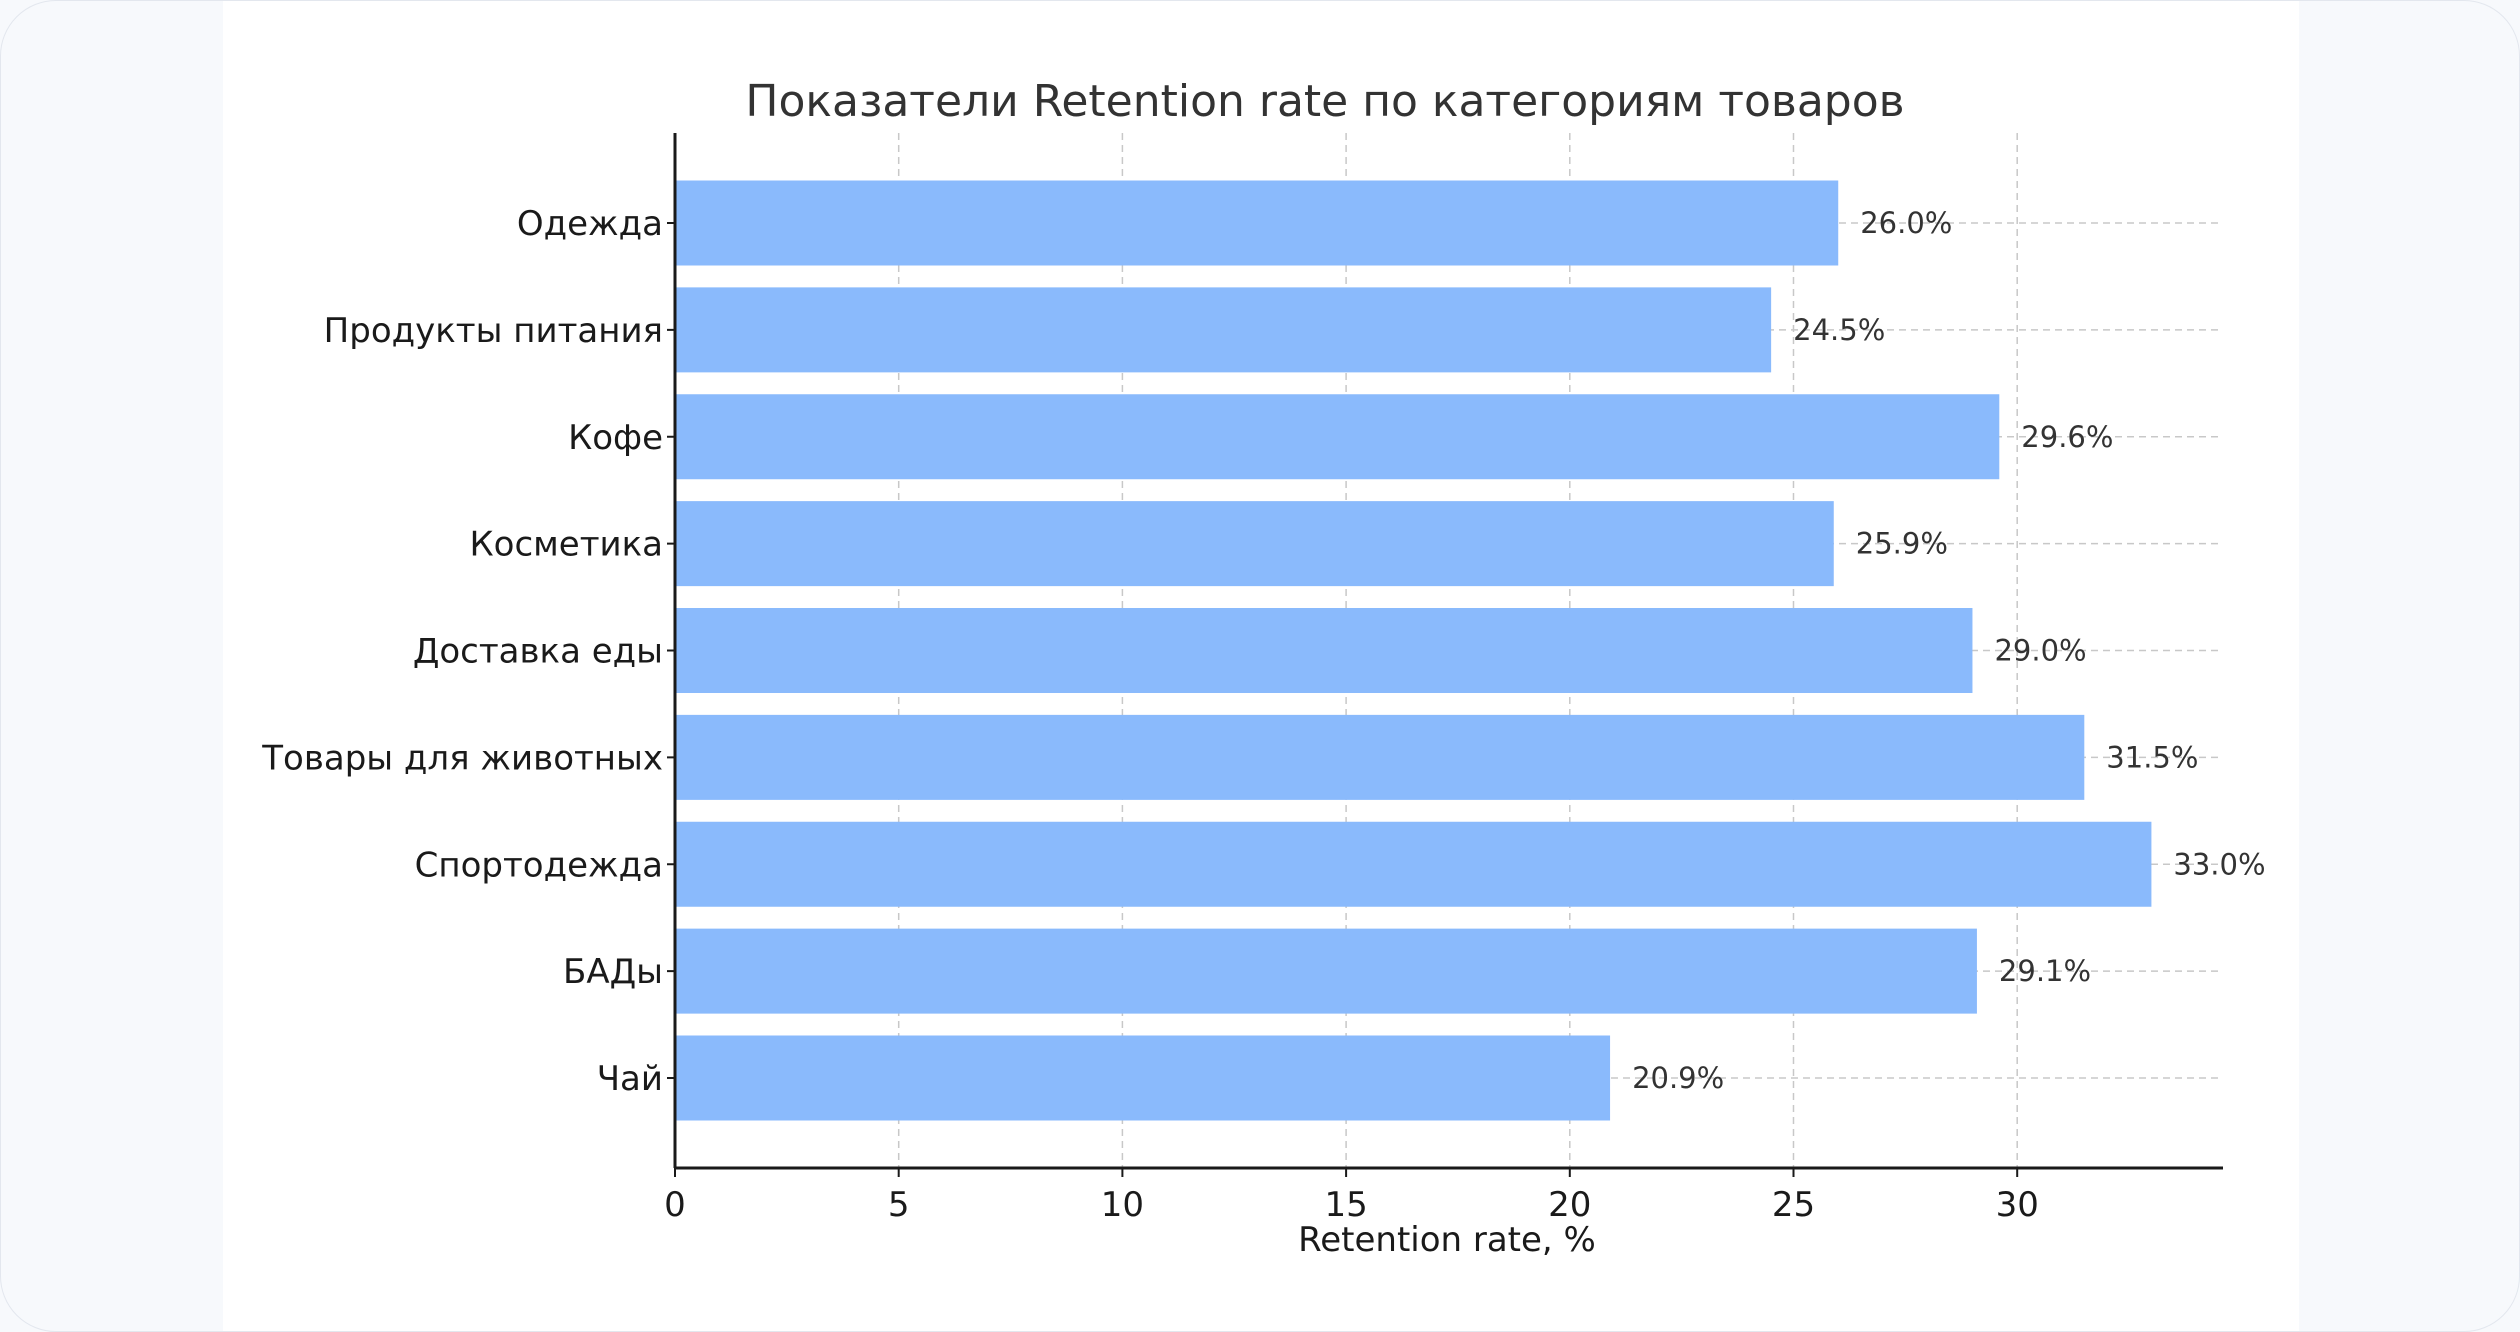 This screenshot has width=2520, height=1332. Describe the element at coordinates (615, 438) in the screenshot. I see `category-label: Кофе` at that location.